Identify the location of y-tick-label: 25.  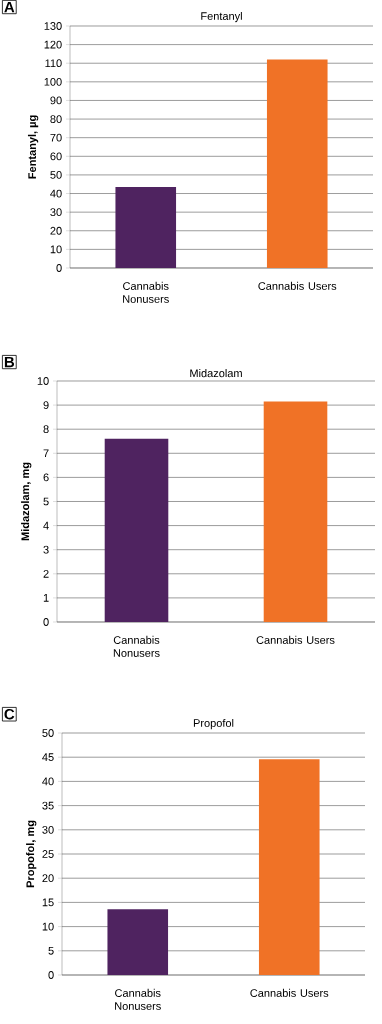
(48, 854).